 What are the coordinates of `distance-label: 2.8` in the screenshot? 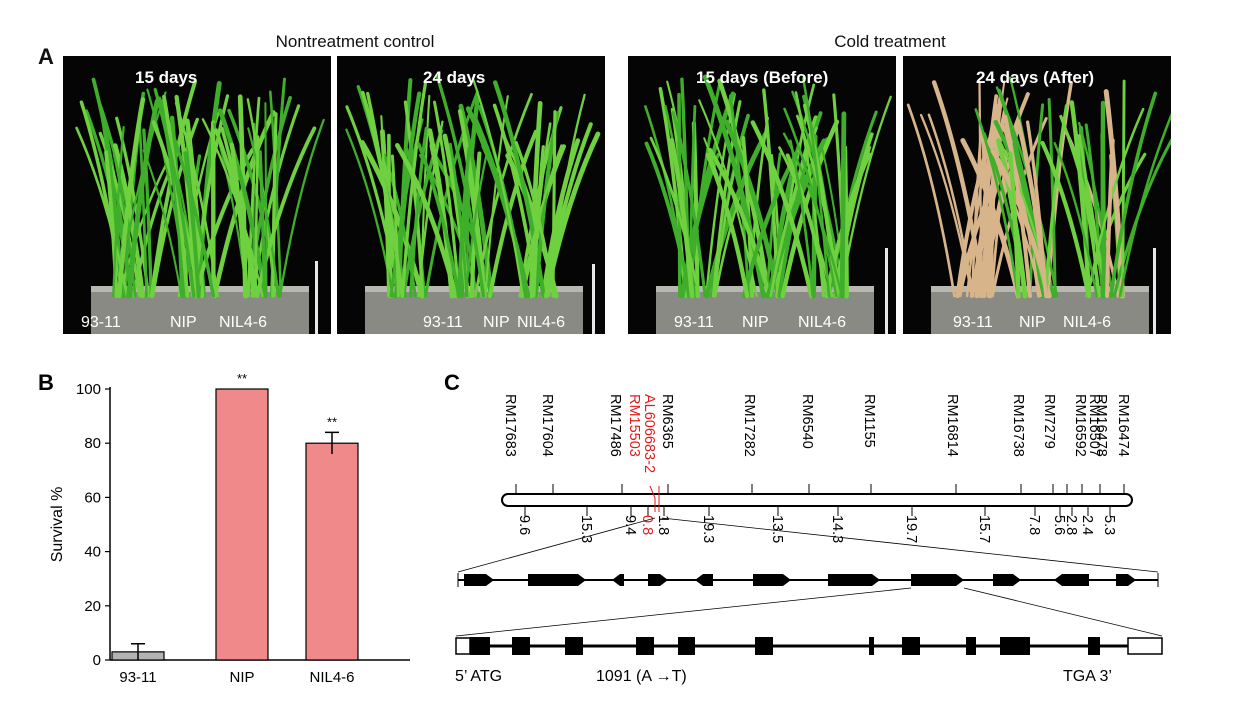 It's located at (1071, 525).